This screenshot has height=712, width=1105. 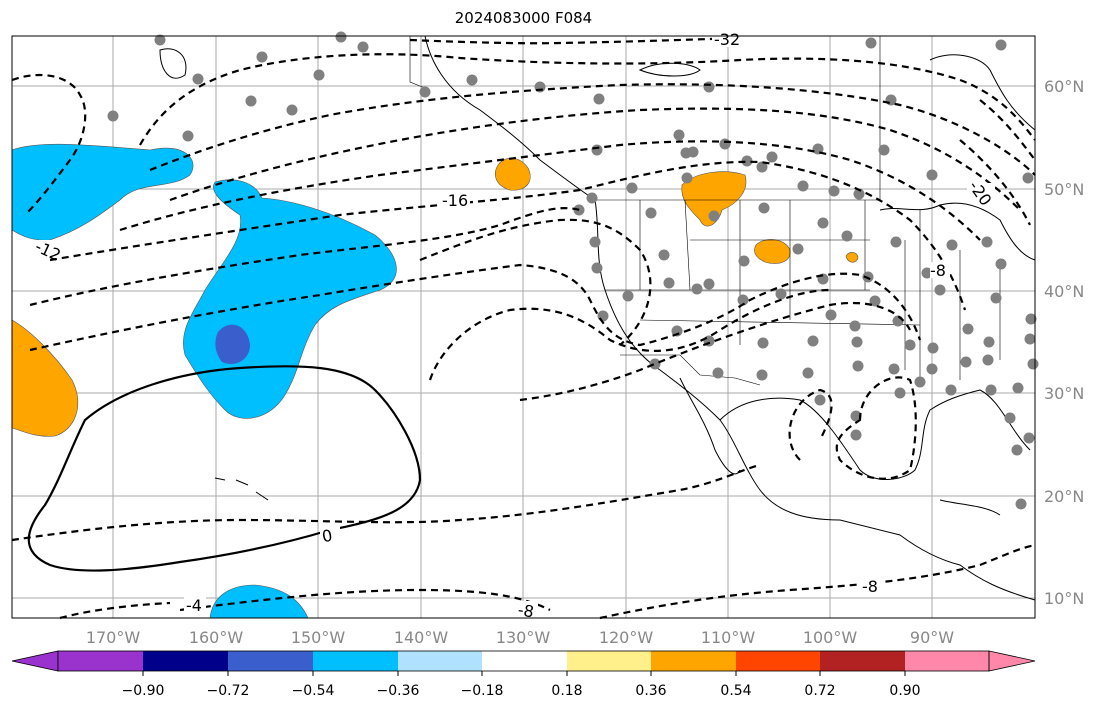 I want to click on lat-label: 20°N, so click(x=1064, y=496).